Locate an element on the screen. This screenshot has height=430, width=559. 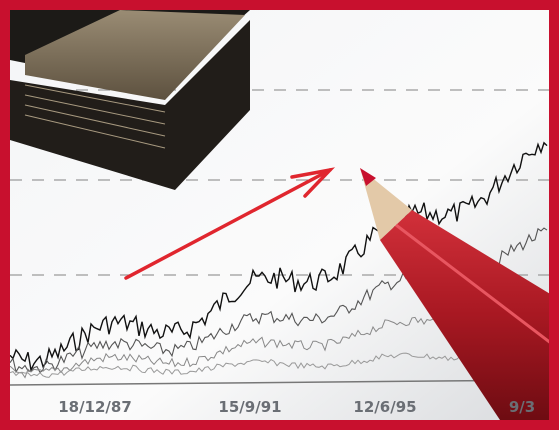
trace is located at coordinates (279, 360).